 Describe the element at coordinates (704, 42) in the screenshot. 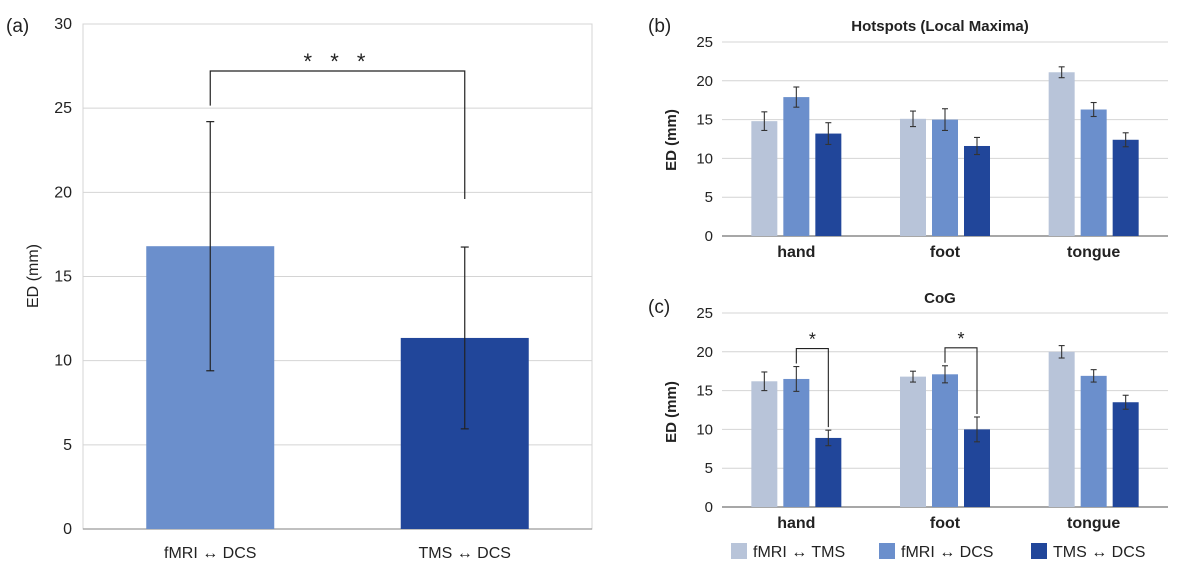

I see `panel-b-ytick-label: 25` at that location.